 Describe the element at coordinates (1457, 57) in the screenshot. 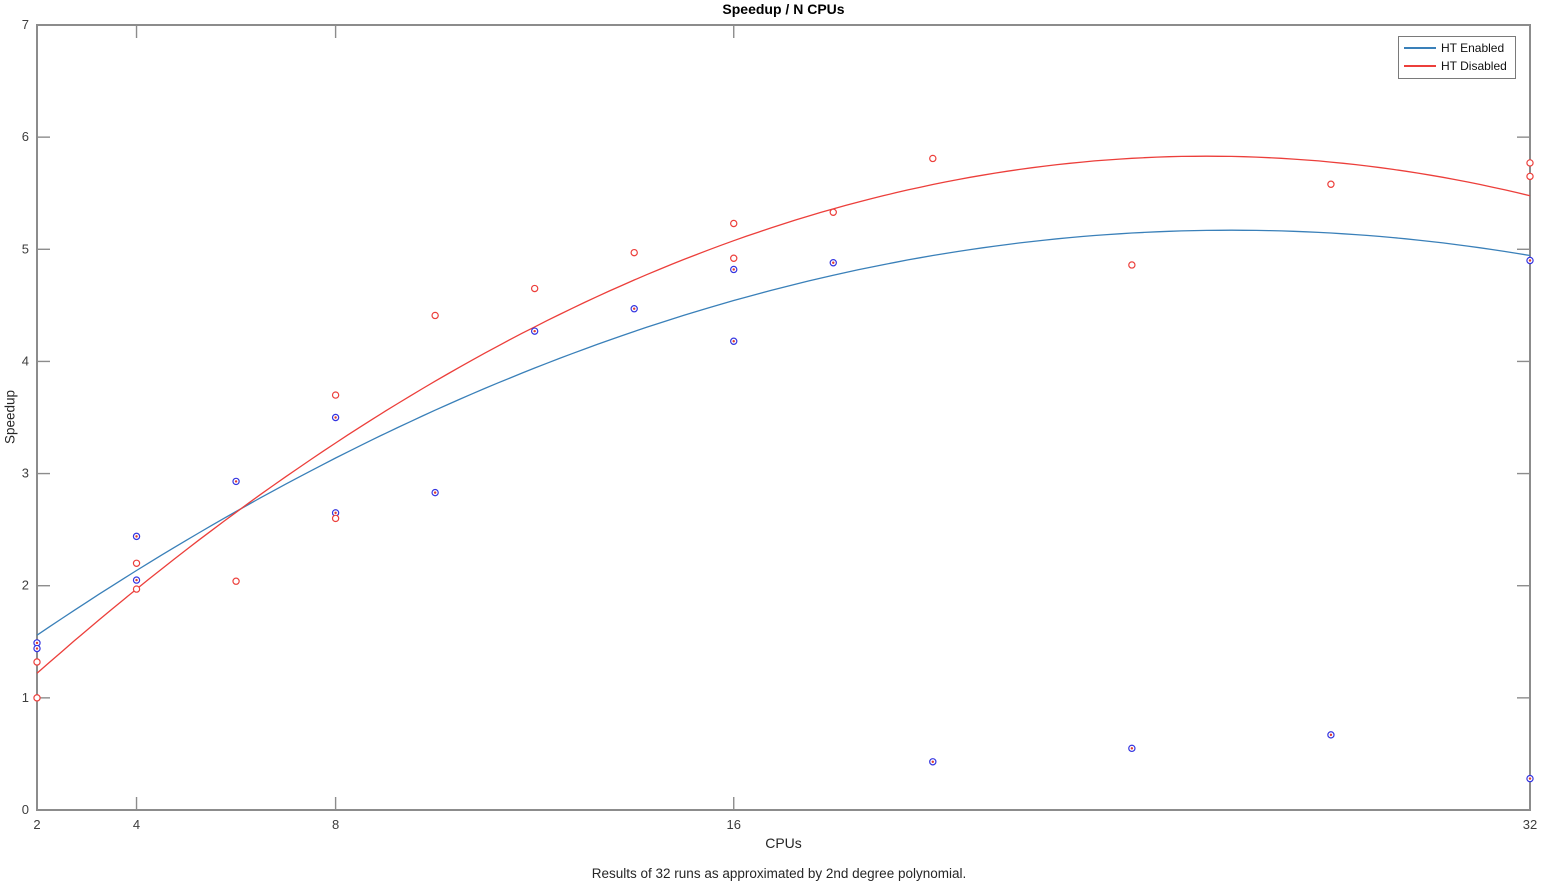

I see `legend: HT Enabled HT Disabled` at that location.